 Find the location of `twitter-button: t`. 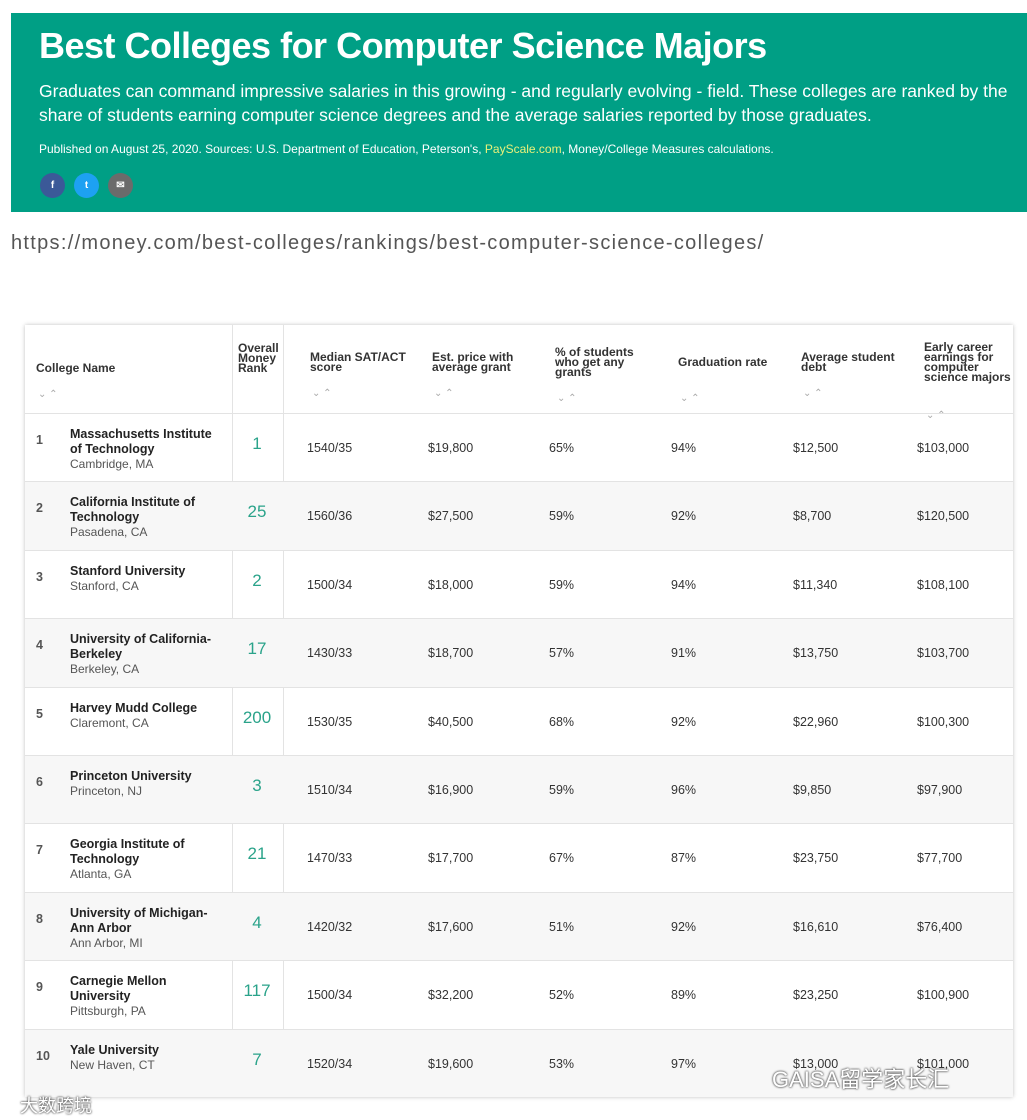

twitter-button: t is located at coordinates (86, 185).